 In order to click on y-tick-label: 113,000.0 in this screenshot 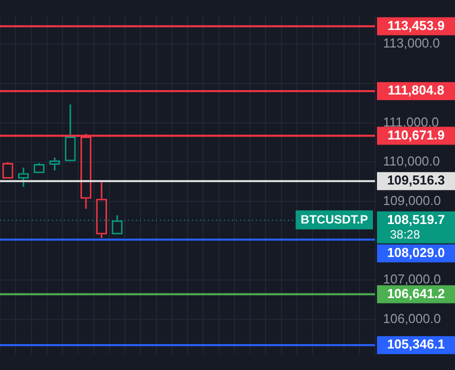, I will do `click(411, 43)`.